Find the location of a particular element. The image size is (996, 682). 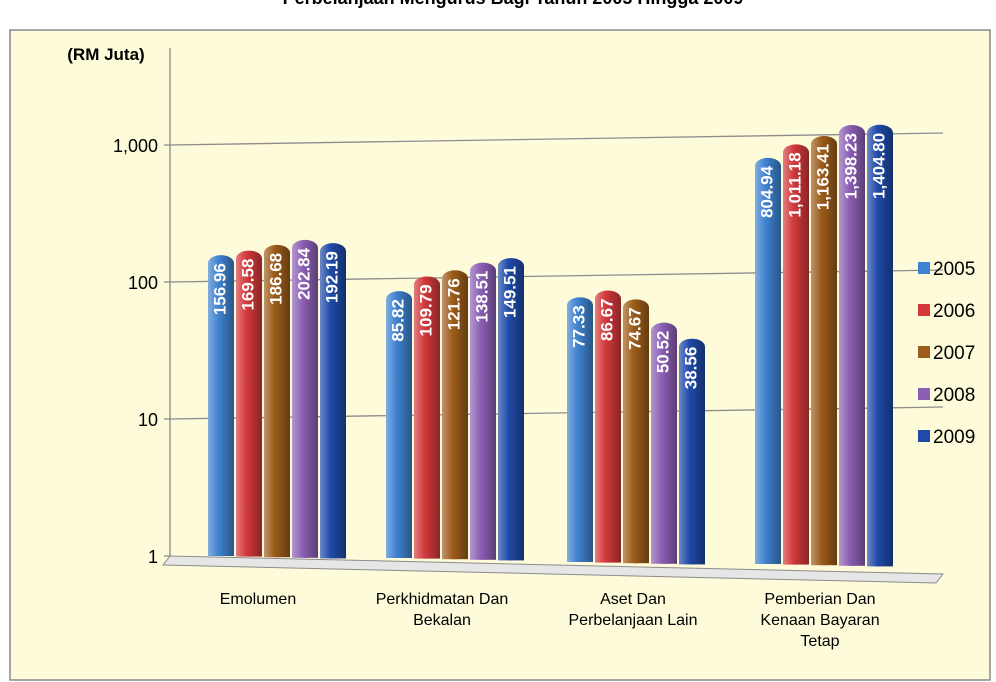

bar-2008-4-base is located at coordinates (852, 455).